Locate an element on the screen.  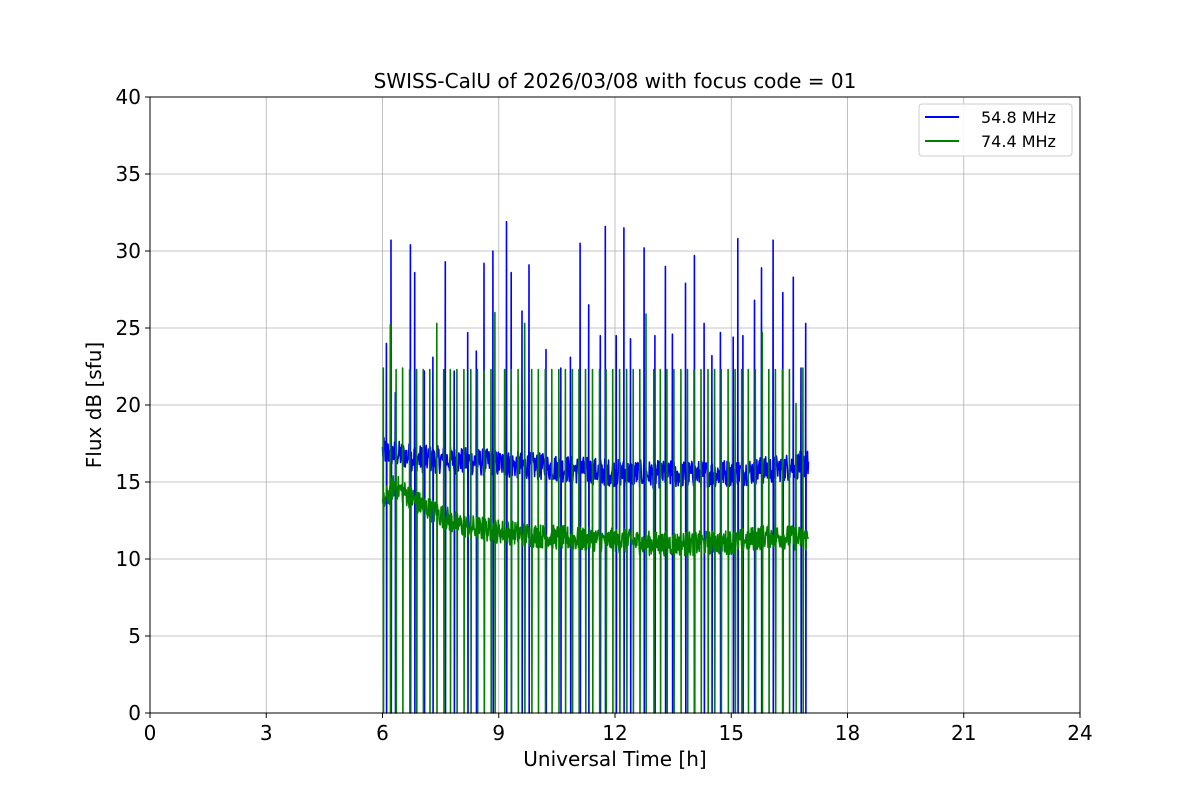
y-tick-label: 20 is located at coordinates (128, 405).